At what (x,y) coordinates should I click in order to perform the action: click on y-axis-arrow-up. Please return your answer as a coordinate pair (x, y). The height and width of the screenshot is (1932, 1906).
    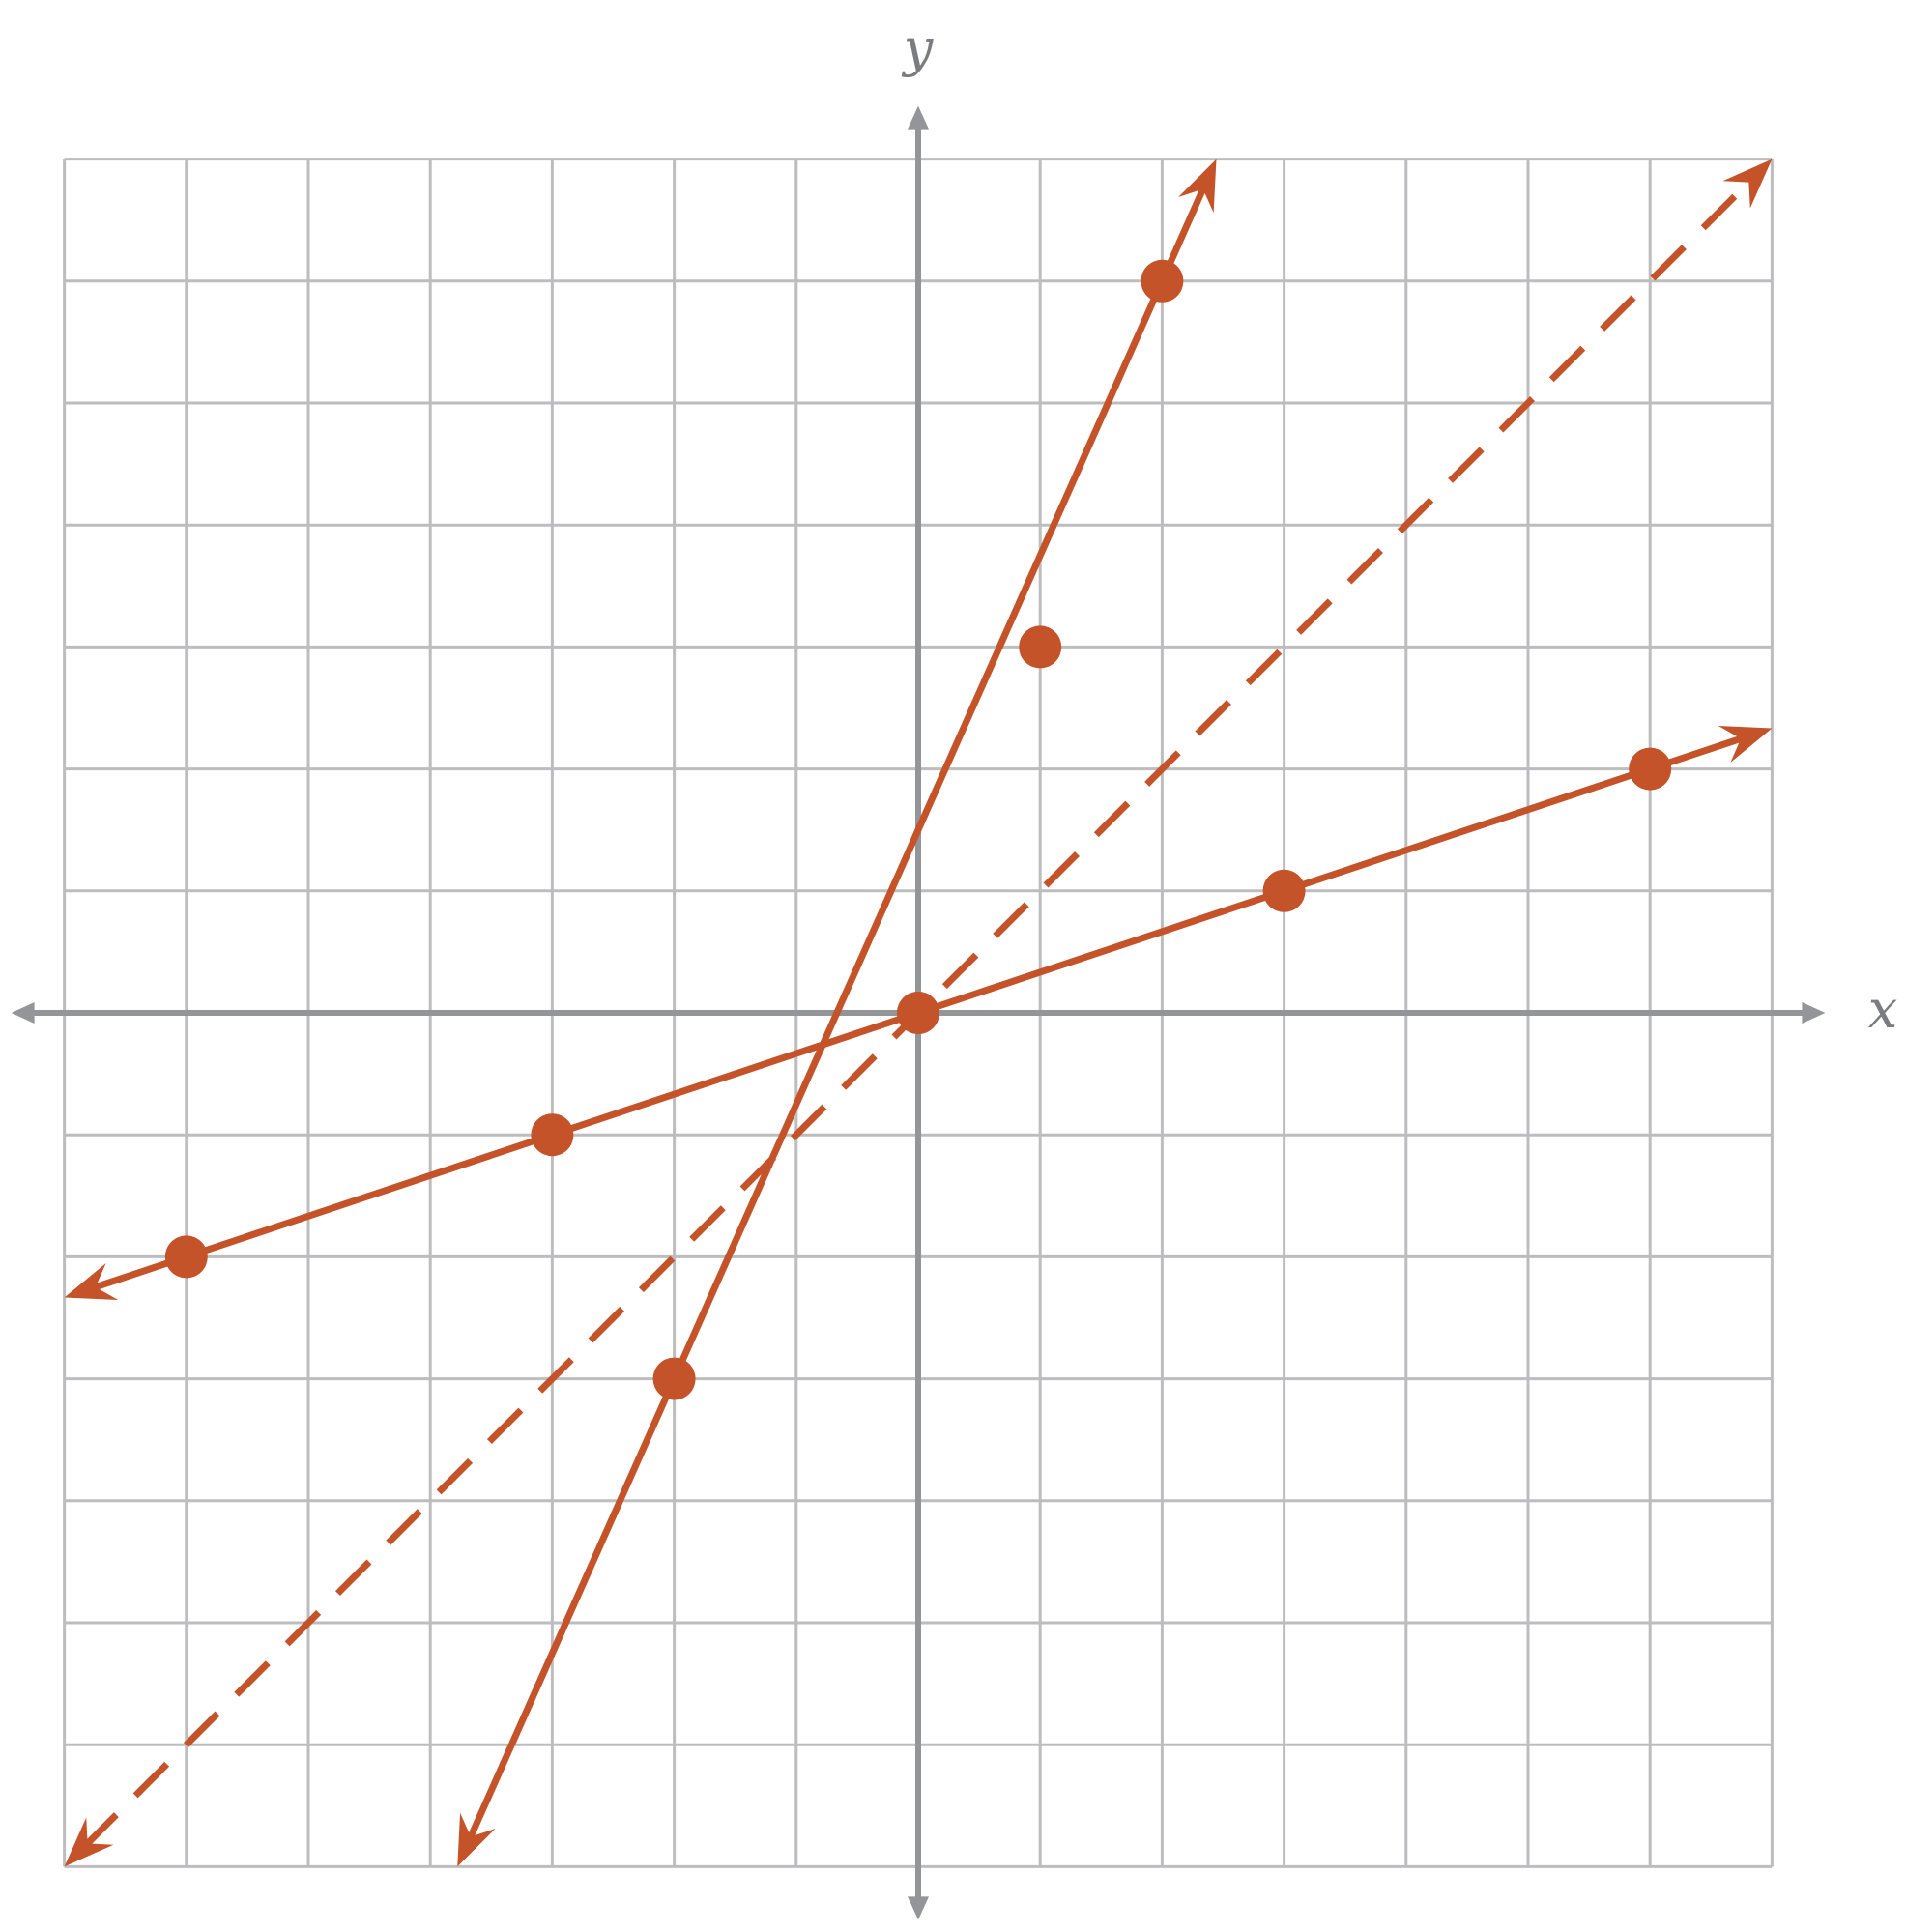
    Looking at the image, I should click on (918, 117).